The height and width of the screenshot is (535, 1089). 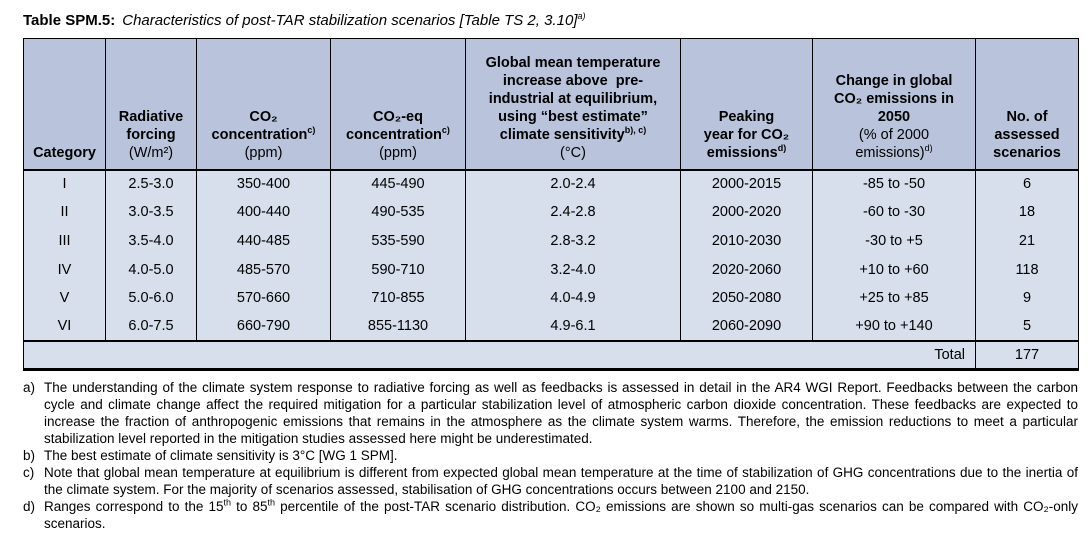 What do you see at coordinates (746, 212) in the screenshot?
I see `cell-peaking-year: 2000-2020` at bounding box center [746, 212].